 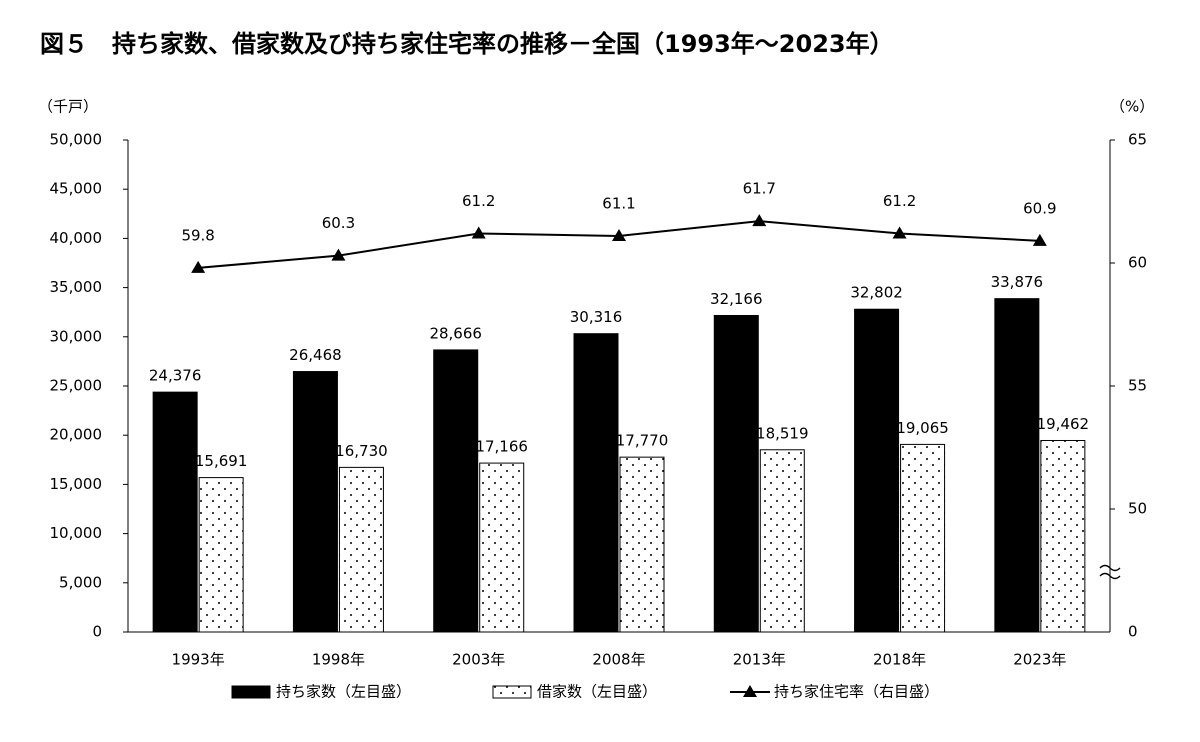 I want to click on data-label: 30,316, so click(x=596, y=317).